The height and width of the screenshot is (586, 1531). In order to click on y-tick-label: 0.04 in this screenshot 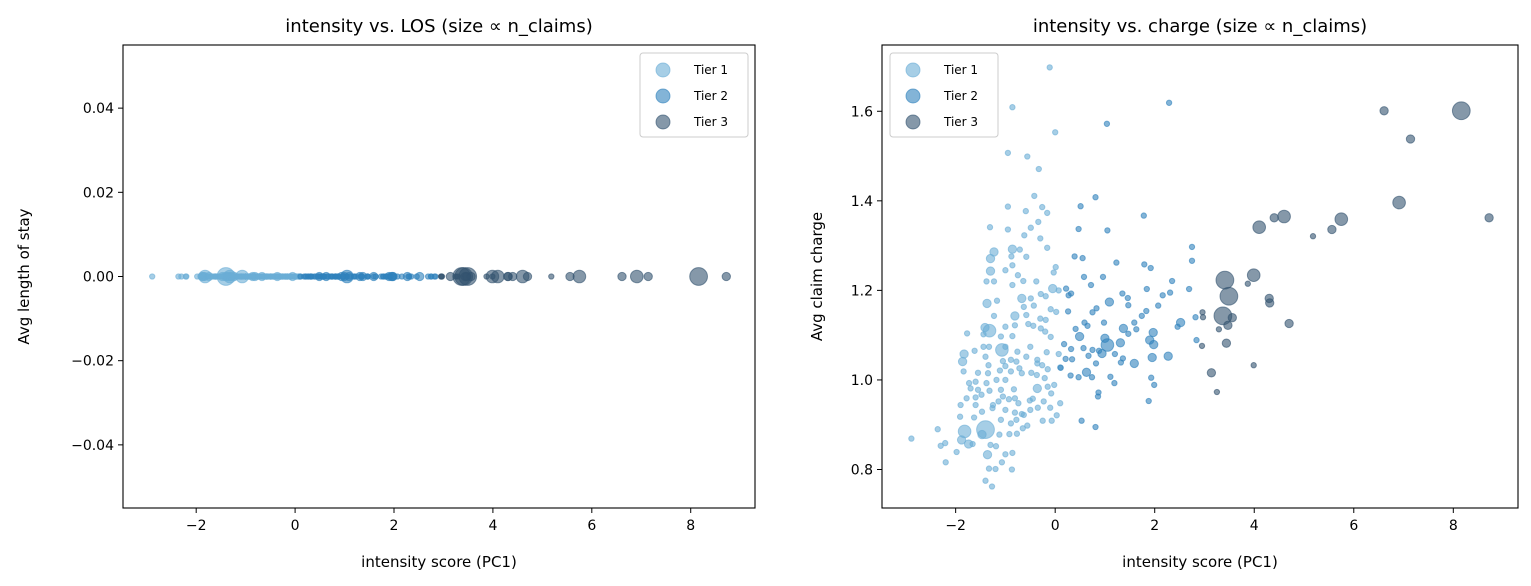, I will do `click(98, 109)`.